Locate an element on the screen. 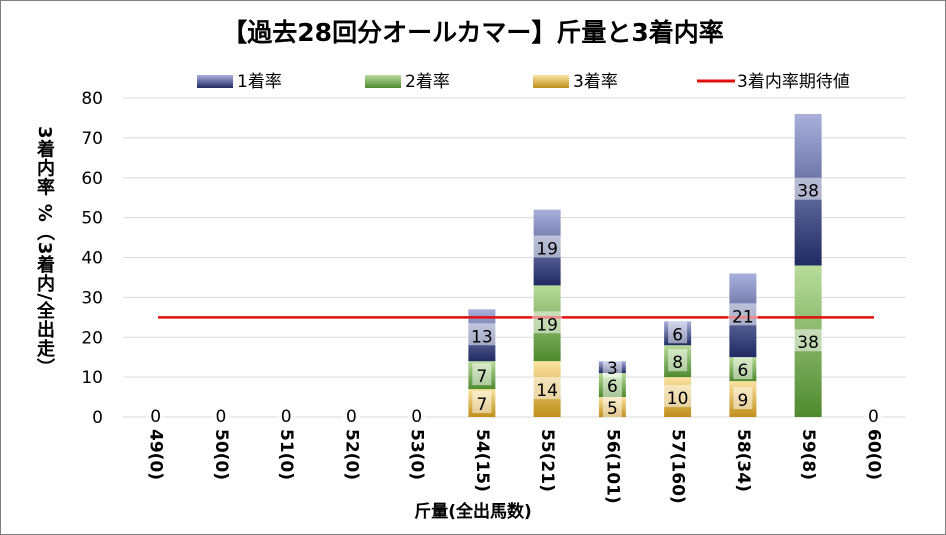 This screenshot has width=946, height=535. y-tick-label: 40 is located at coordinates (92, 259).